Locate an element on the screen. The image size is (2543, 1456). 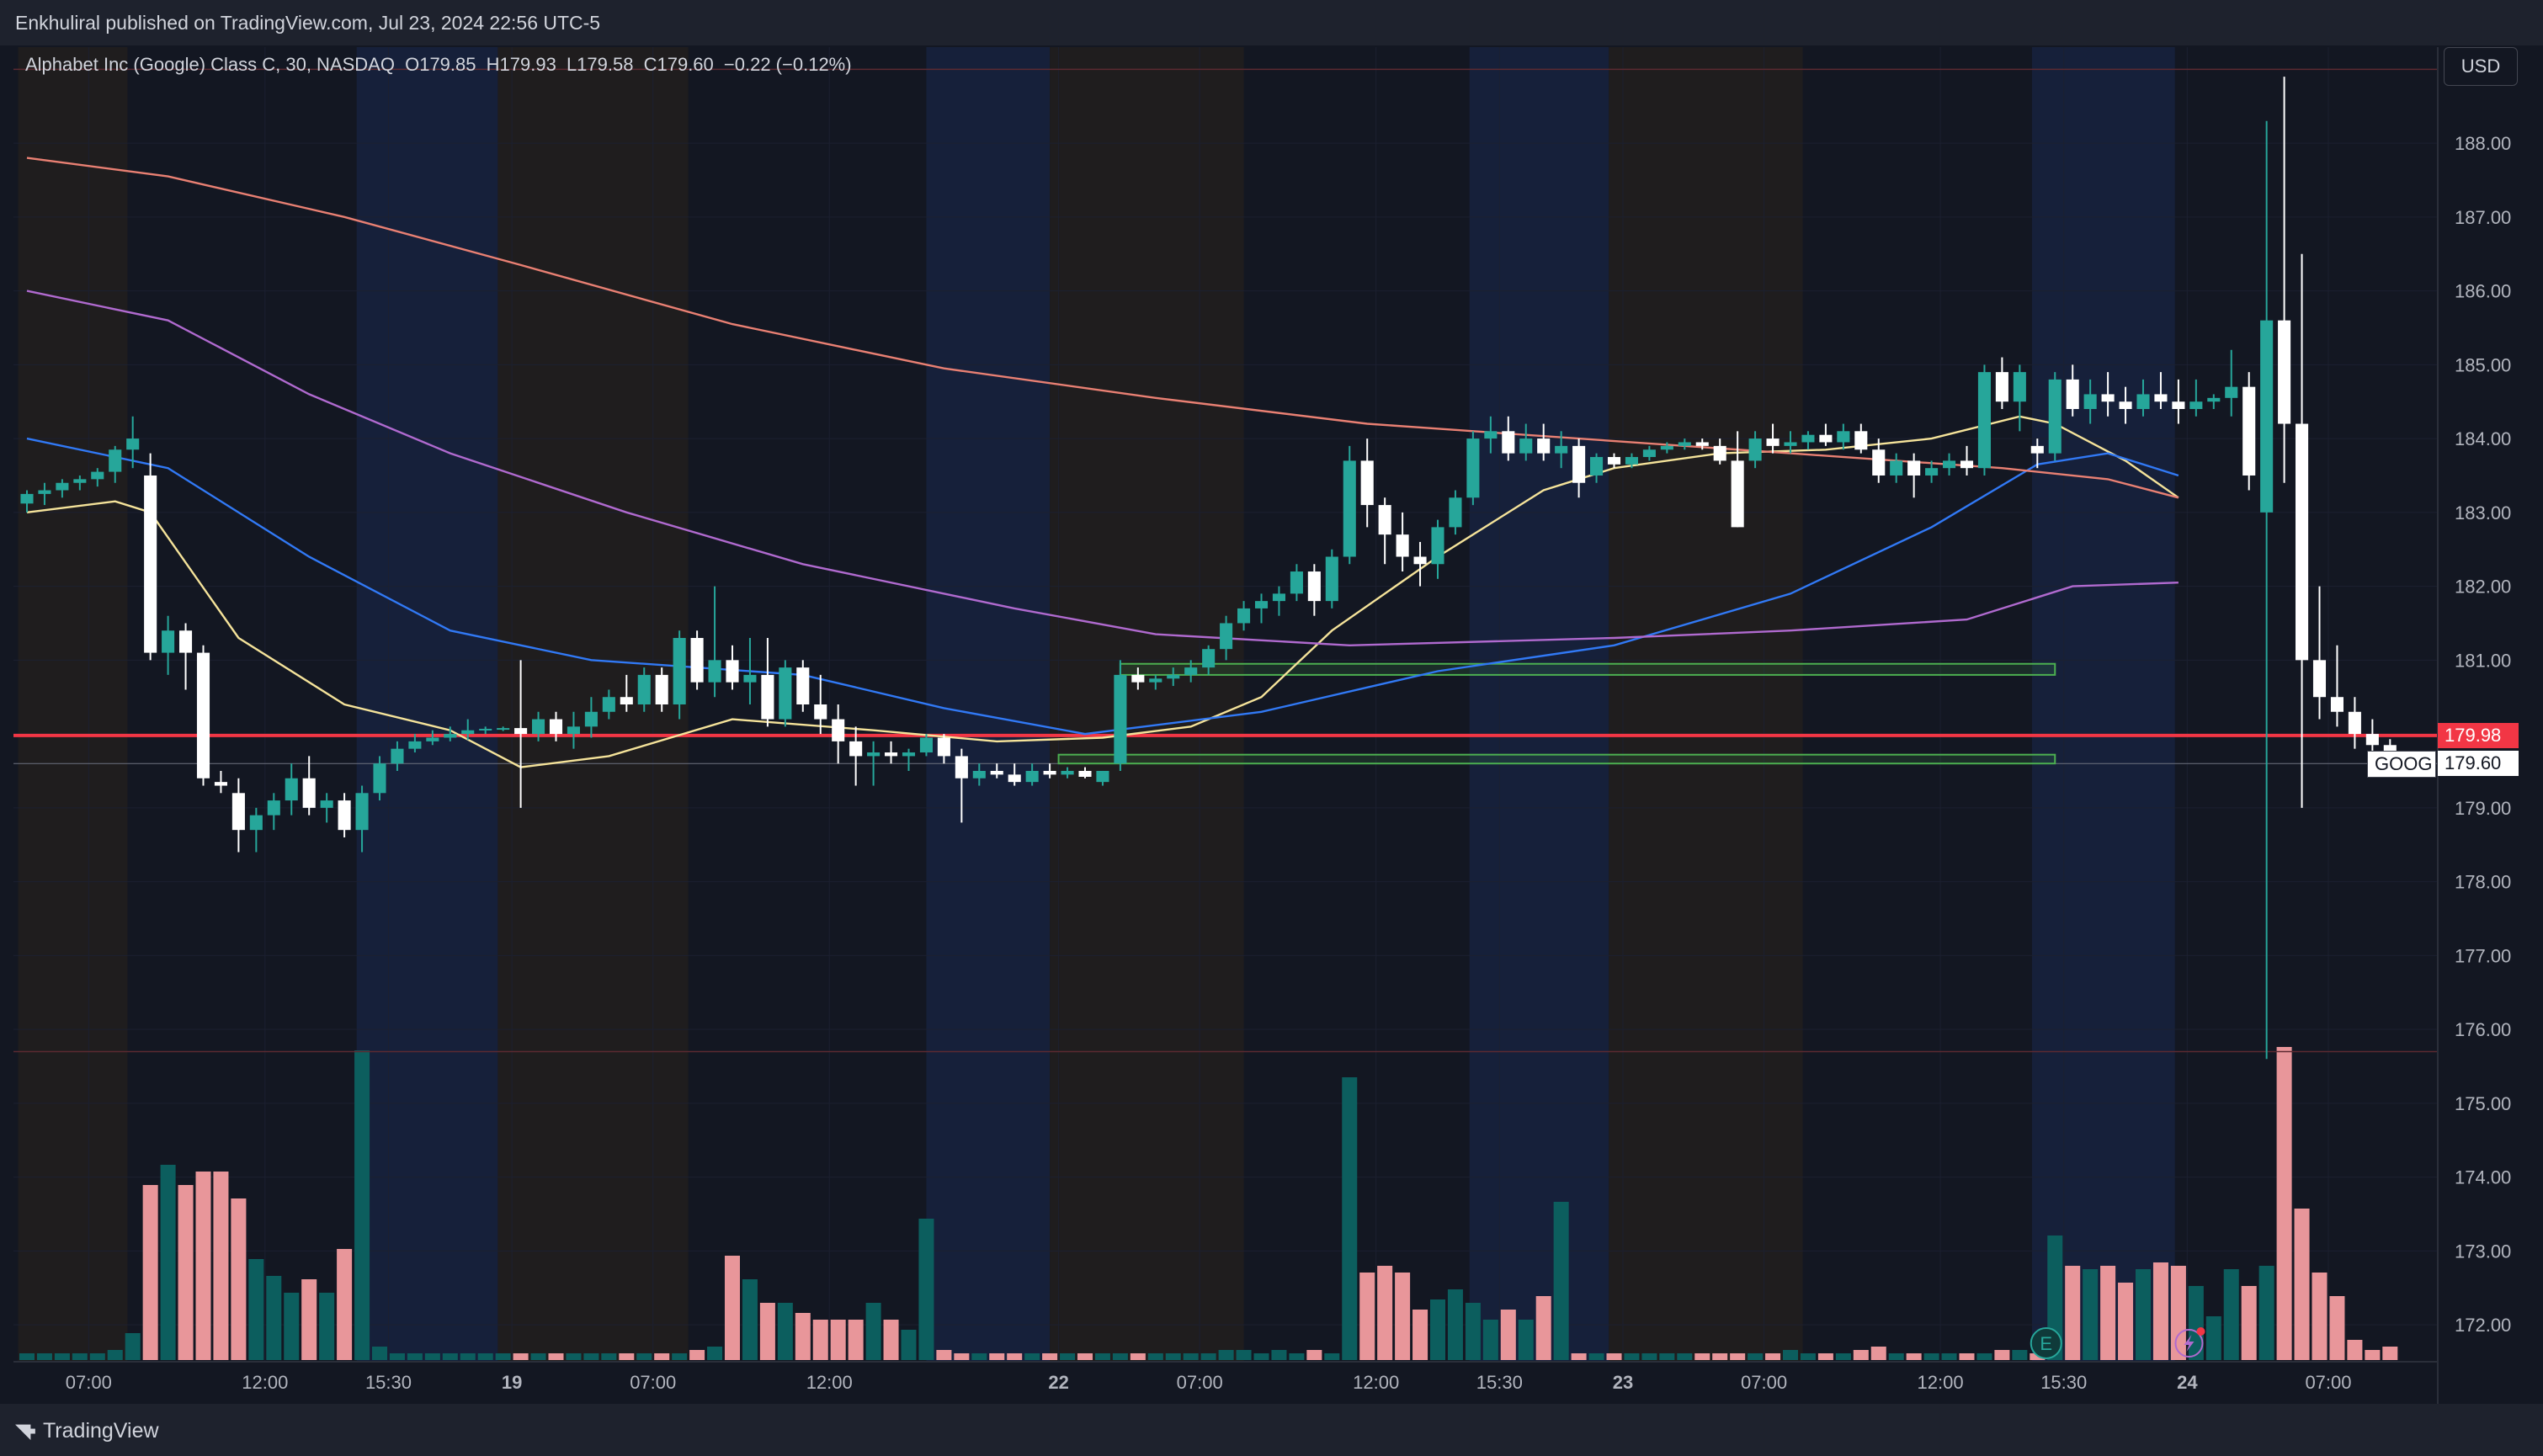
price-tick-label: 182.00 is located at coordinates (2483, 587).